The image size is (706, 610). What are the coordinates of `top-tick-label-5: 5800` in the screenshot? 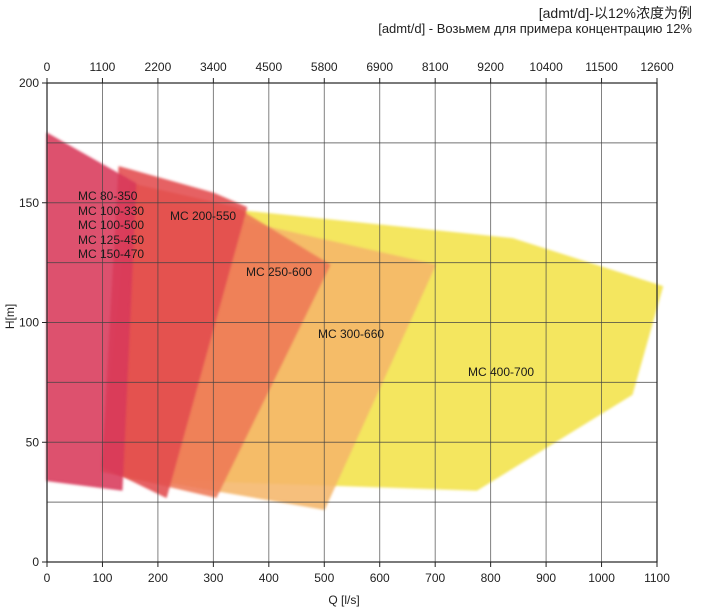 It's located at (324, 67).